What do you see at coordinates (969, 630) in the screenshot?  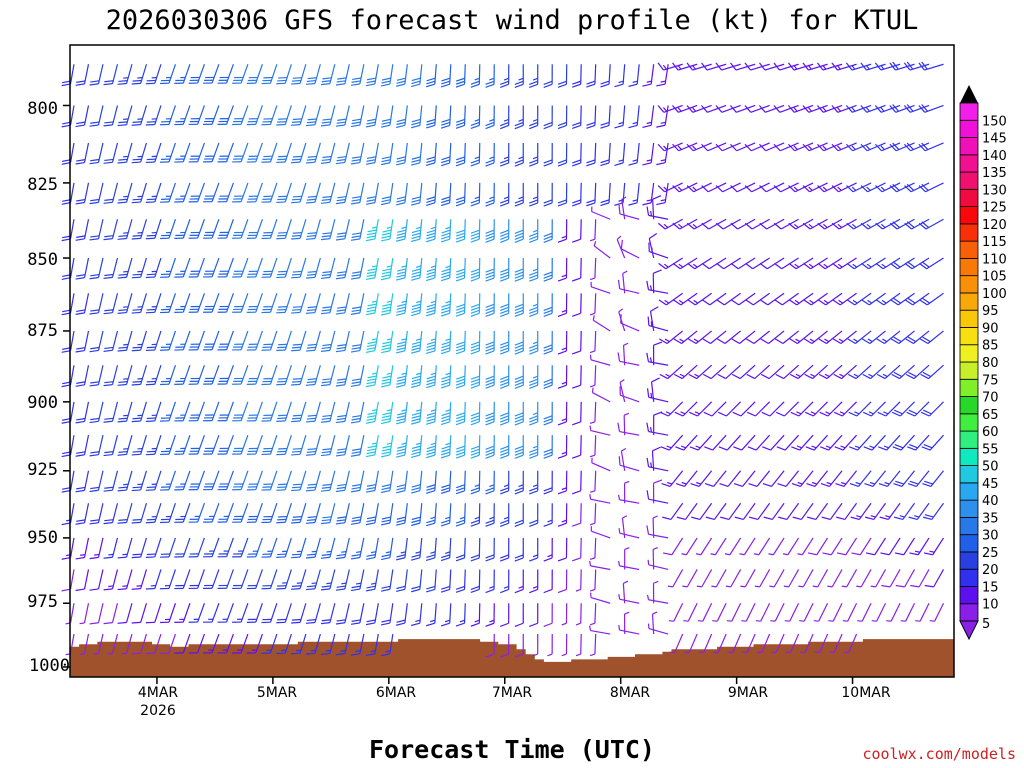 I see `colorbar-bottom-arrow` at bounding box center [969, 630].